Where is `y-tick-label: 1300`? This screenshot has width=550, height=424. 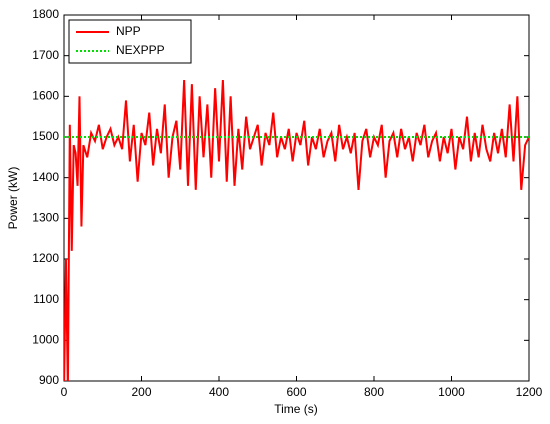 y-tick-label: 1300 is located at coordinates (45, 218).